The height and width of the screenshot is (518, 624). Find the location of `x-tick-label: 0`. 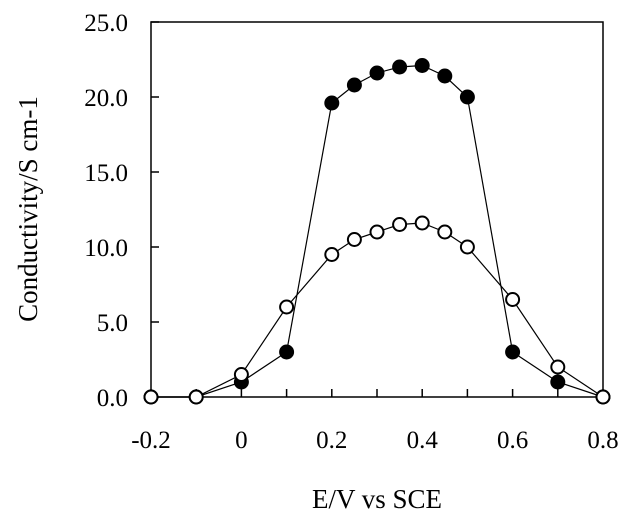

x-tick-label: 0 is located at coordinates (241, 440).